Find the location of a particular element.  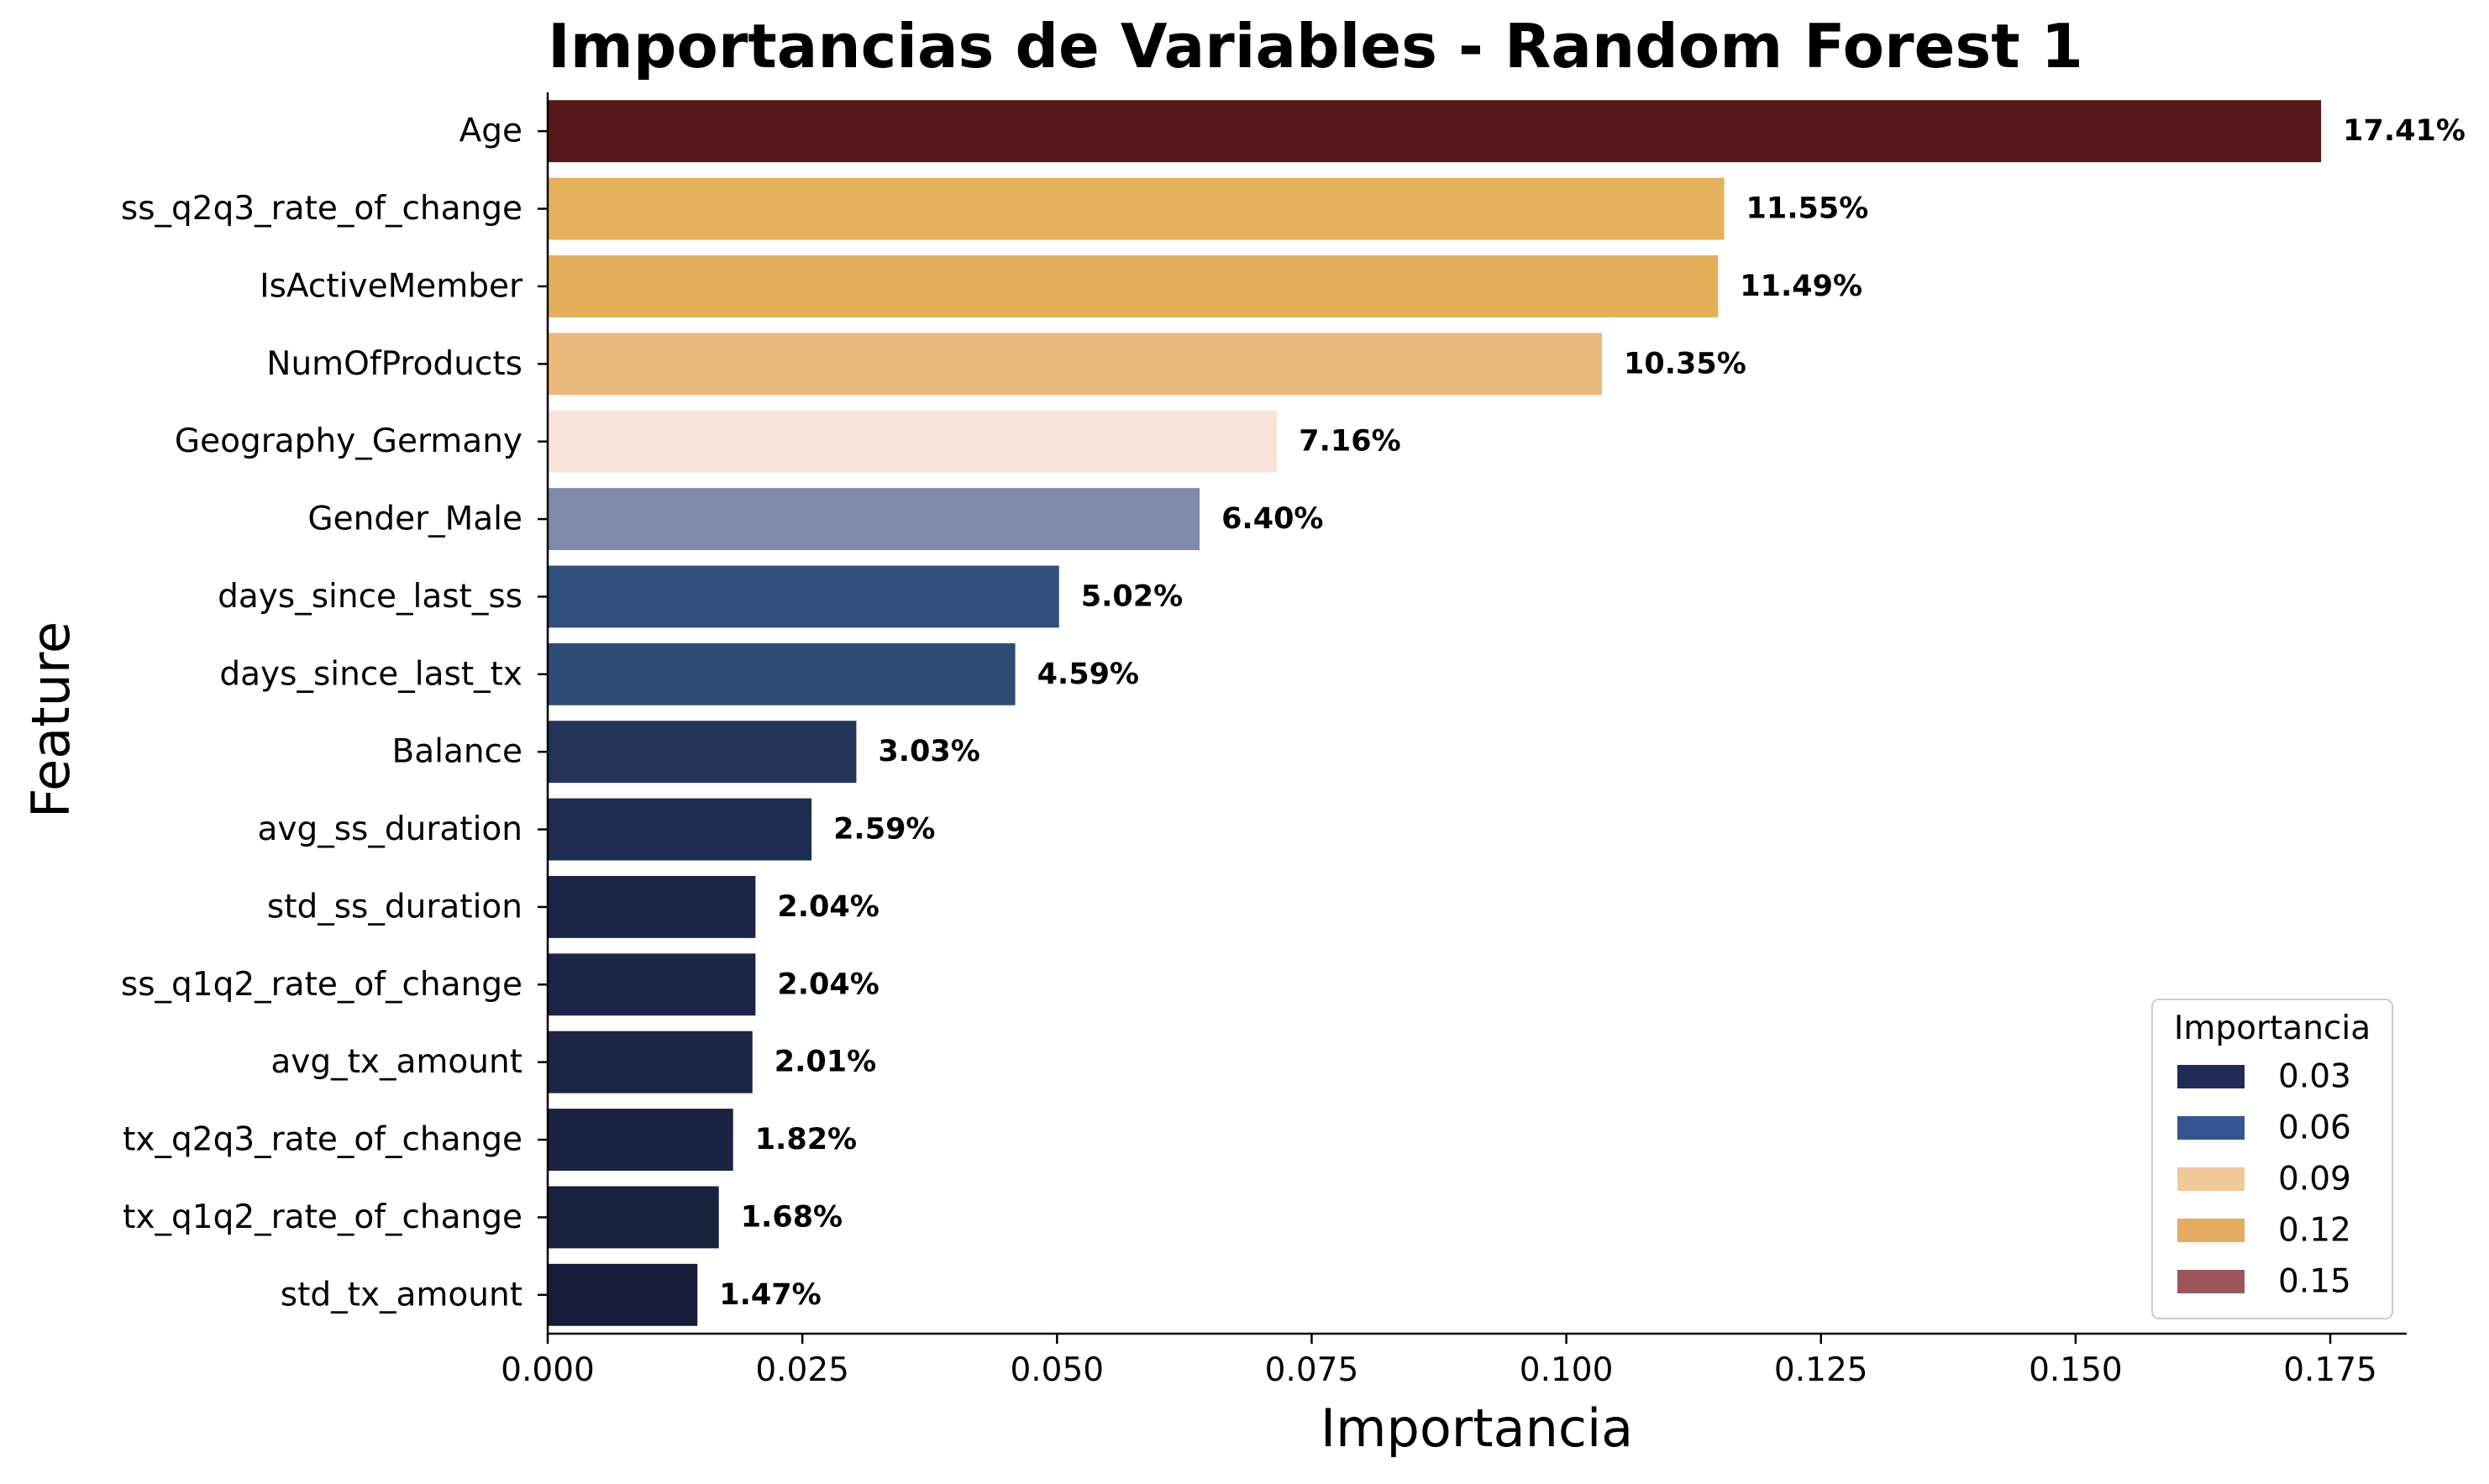

legend: Importancia 0.03 0.06 0.09 0.12 0.15 is located at coordinates (2272, 1159).